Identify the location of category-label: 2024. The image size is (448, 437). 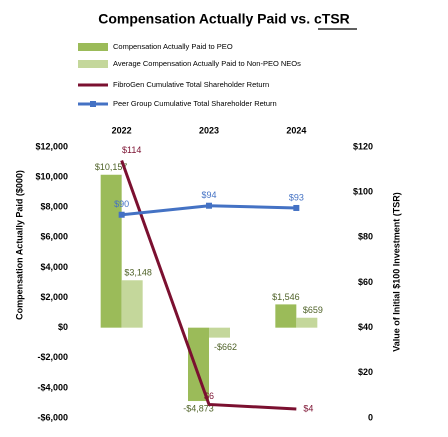
(296, 130).